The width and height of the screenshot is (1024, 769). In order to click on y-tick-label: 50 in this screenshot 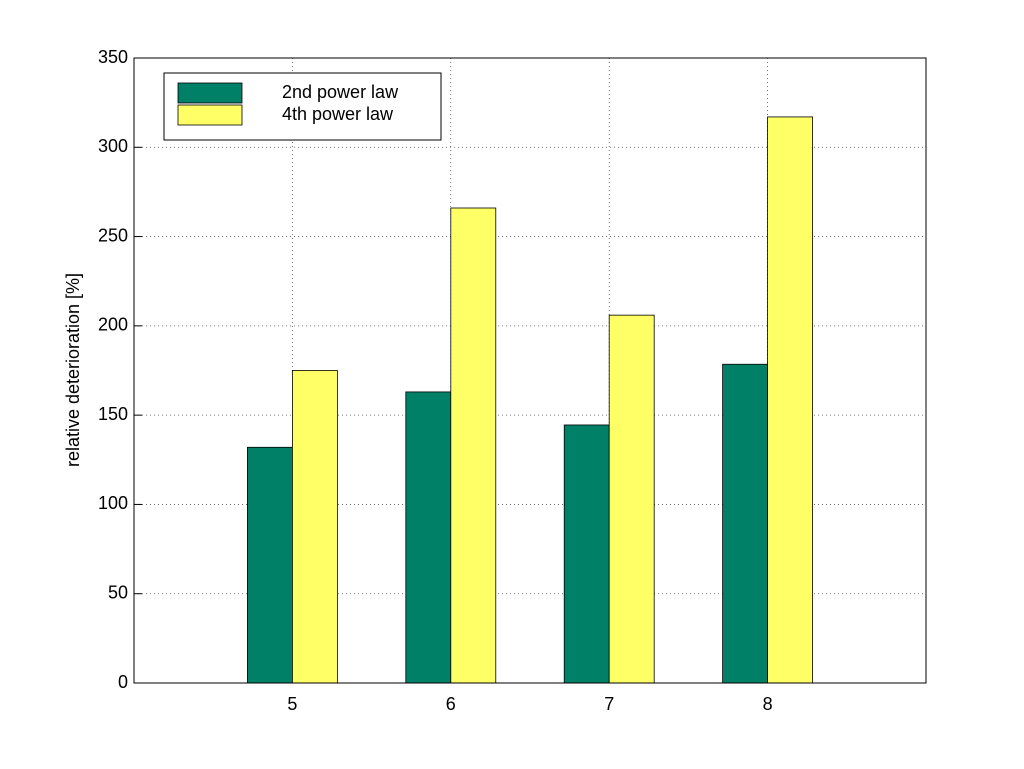, I will do `click(118, 592)`.